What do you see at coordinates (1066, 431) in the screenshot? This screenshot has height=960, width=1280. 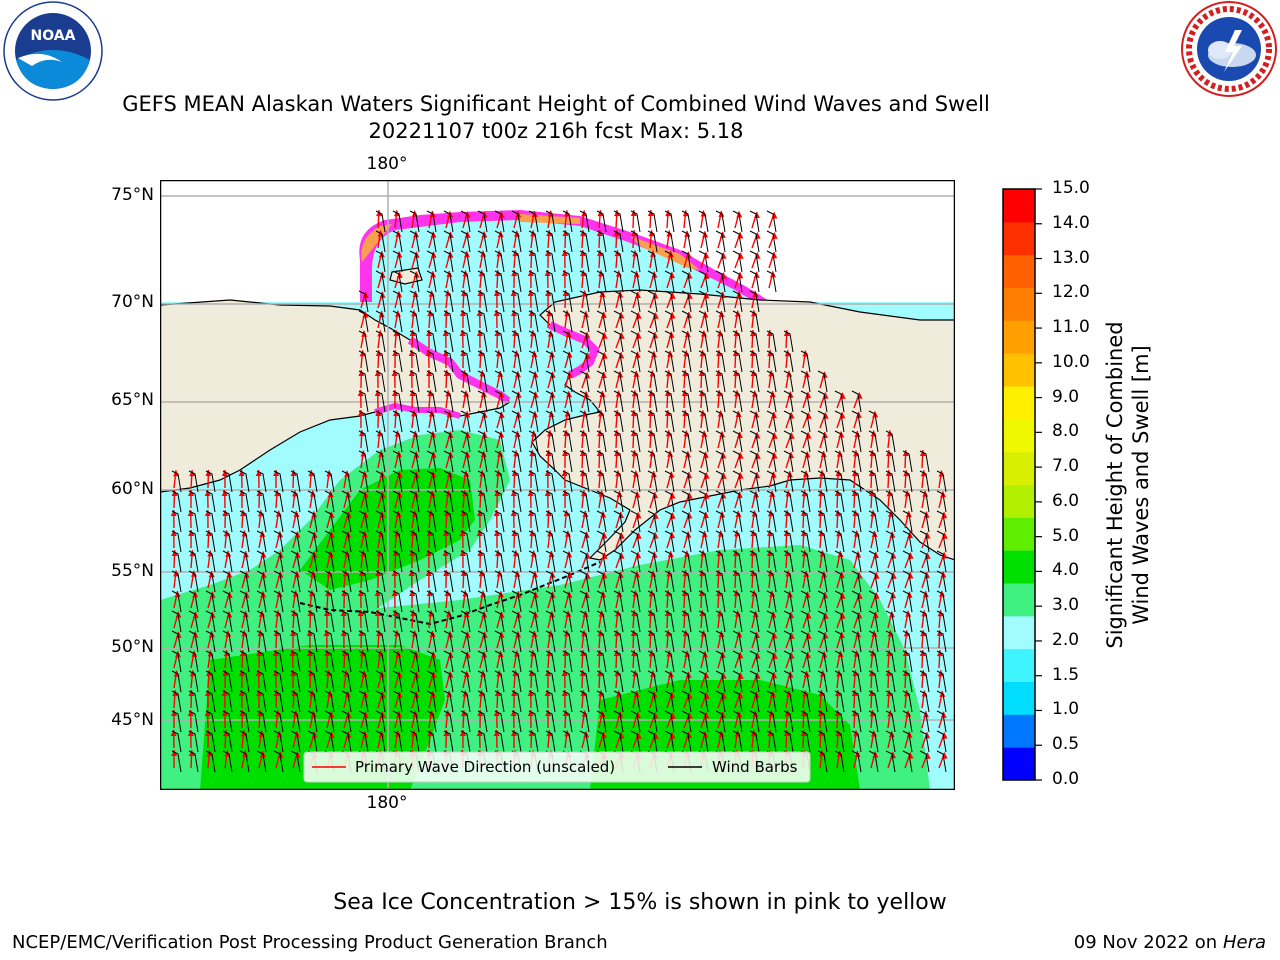 I see `colorbar-tick-label: 8.0` at bounding box center [1066, 431].